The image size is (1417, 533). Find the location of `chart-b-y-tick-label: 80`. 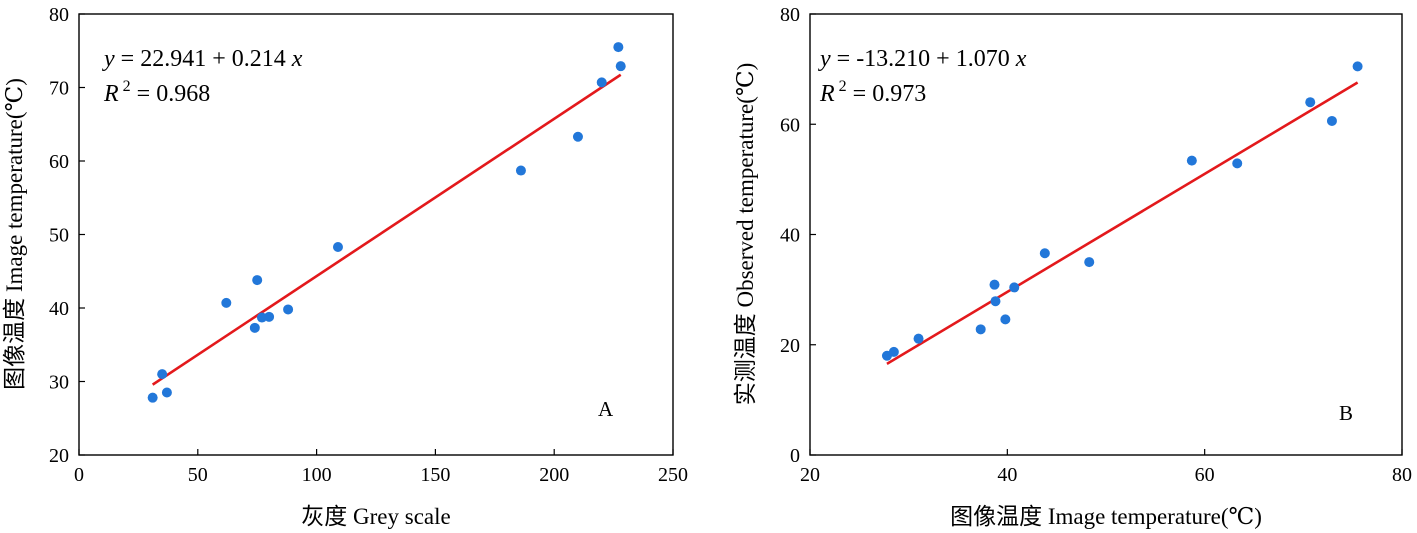

chart-b-y-tick-label: 80 is located at coordinates (790, 15).